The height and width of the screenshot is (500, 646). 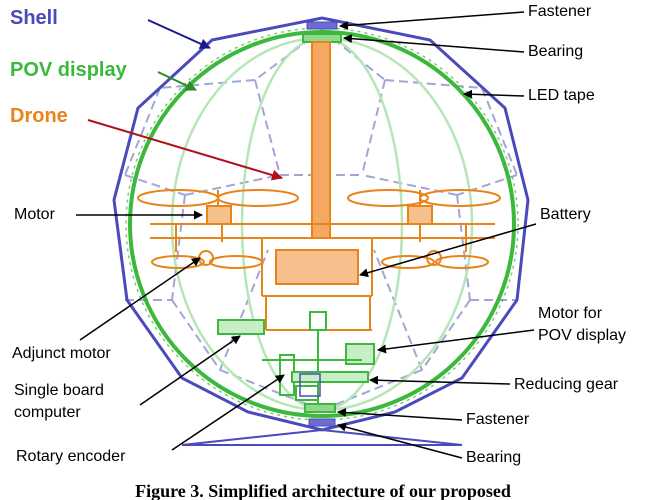 What do you see at coordinates (241, 327) in the screenshot?
I see `adjunct-motor` at bounding box center [241, 327].